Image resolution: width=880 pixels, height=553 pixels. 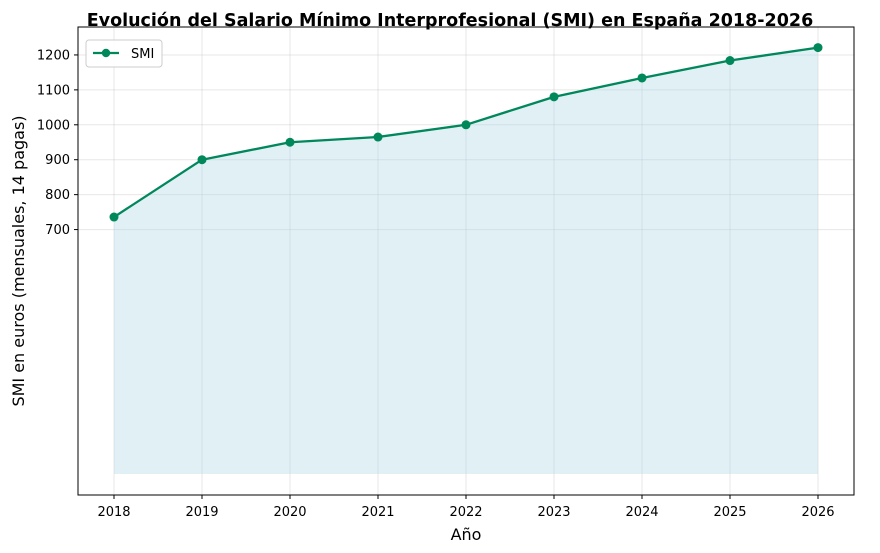 What do you see at coordinates (641, 512) in the screenshot?
I see `x-tick-label: 2024` at bounding box center [641, 512].